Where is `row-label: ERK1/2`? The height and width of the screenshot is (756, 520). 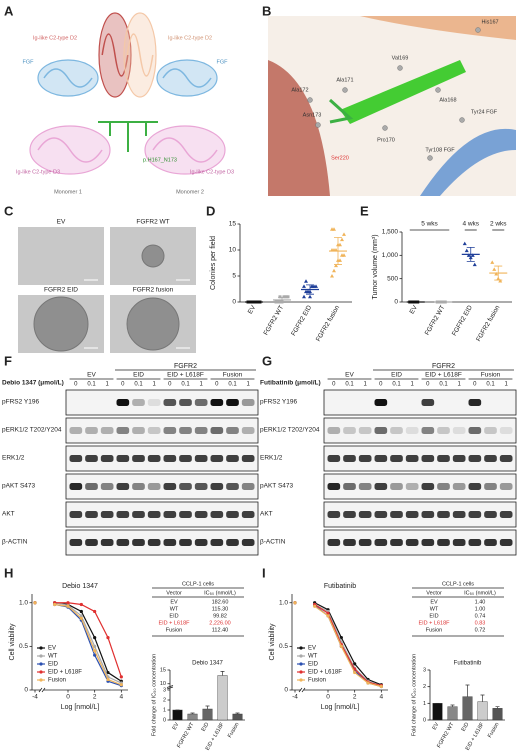
row-label: ERK1/2 is located at coordinates (13, 458).